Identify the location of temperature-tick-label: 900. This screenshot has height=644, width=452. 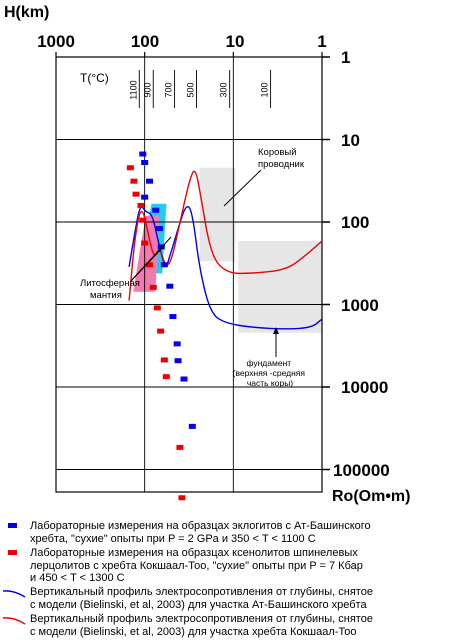
(147, 89).